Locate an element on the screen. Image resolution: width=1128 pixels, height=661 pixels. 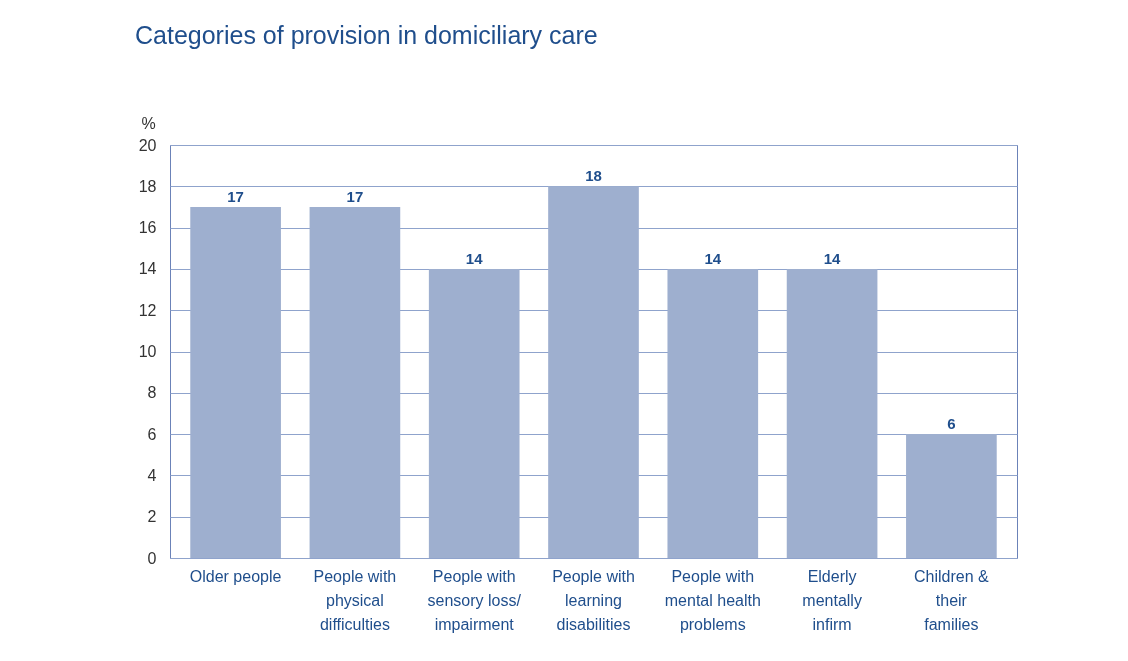
x-tick-label: People with learning disabilities is located at coordinates (593, 600).